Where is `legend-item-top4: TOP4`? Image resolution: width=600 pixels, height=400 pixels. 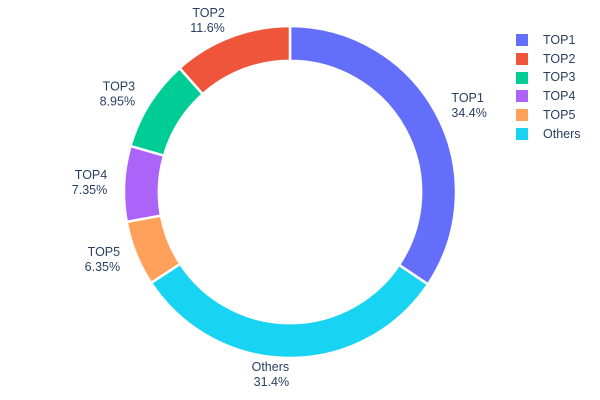
legend-item-top4: TOP4 is located at coordinates (548, 96).